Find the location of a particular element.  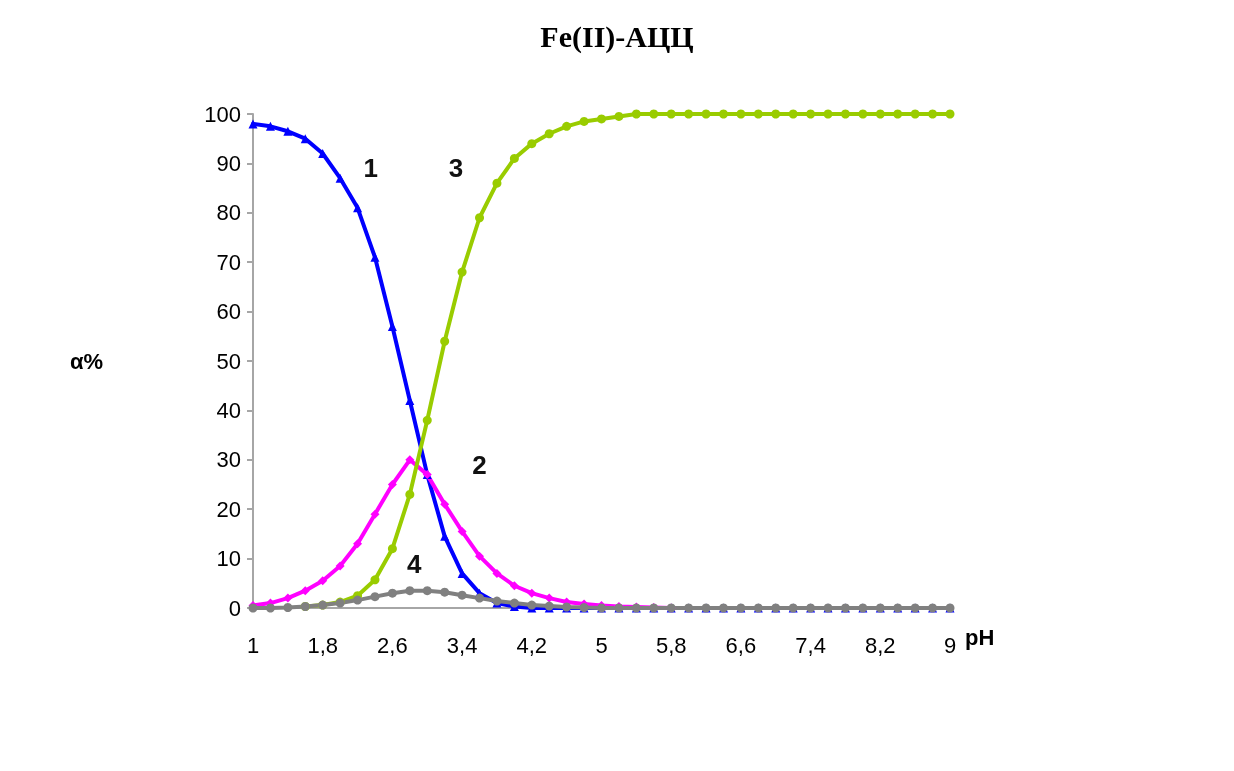

y-tick-label: 100 is located at coordinates (222, 114).